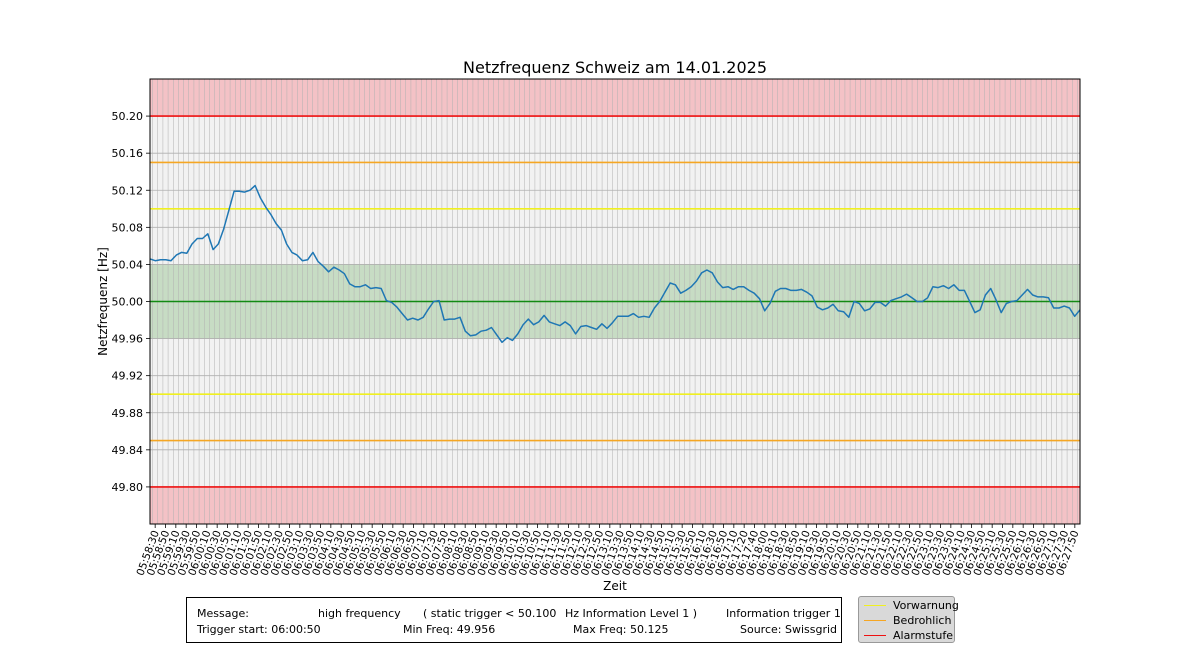  Describe the element at coordinates (615, 67) in the screenshot. I see `chart-title: Netzfrequenz Schweiz am 14.01.2025` at that location.